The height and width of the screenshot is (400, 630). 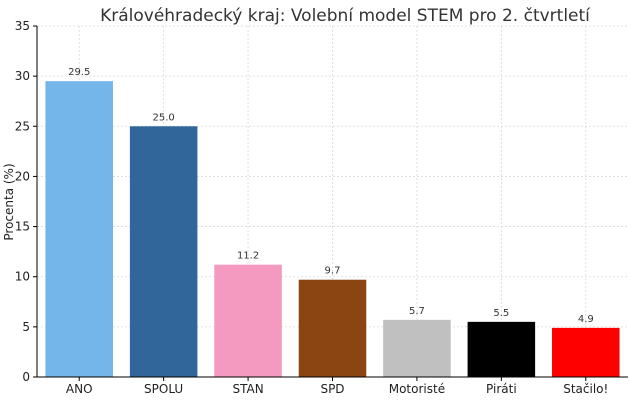 What do you see at coordinates (501, 349) in the screenshot?
I see `bar-pir-ti` at bounding box center [501, 349].